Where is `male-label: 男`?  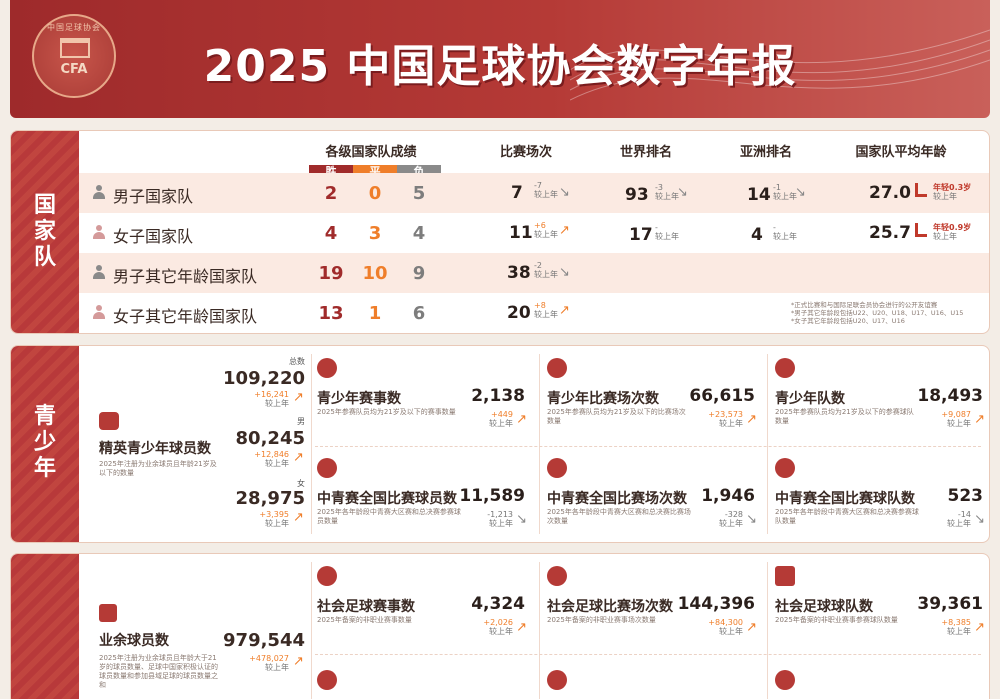
male-label: 男 is located at coordinates (301, 421).